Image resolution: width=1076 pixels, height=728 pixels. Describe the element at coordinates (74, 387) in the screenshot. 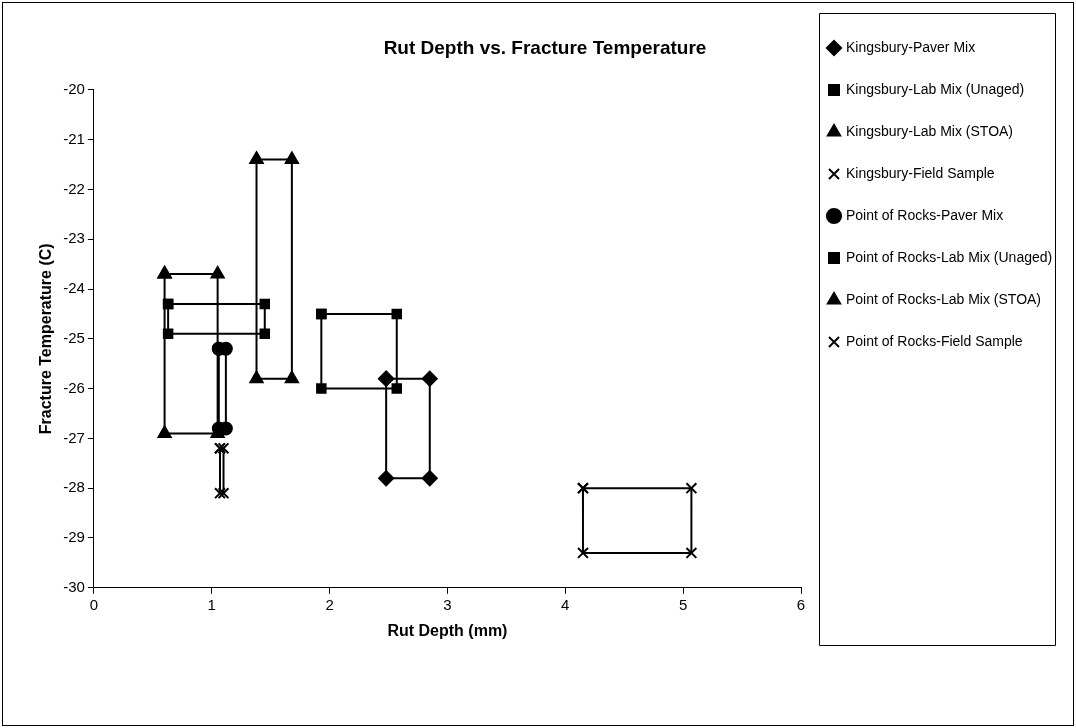

I see `y-tick-label: -26` at that location.